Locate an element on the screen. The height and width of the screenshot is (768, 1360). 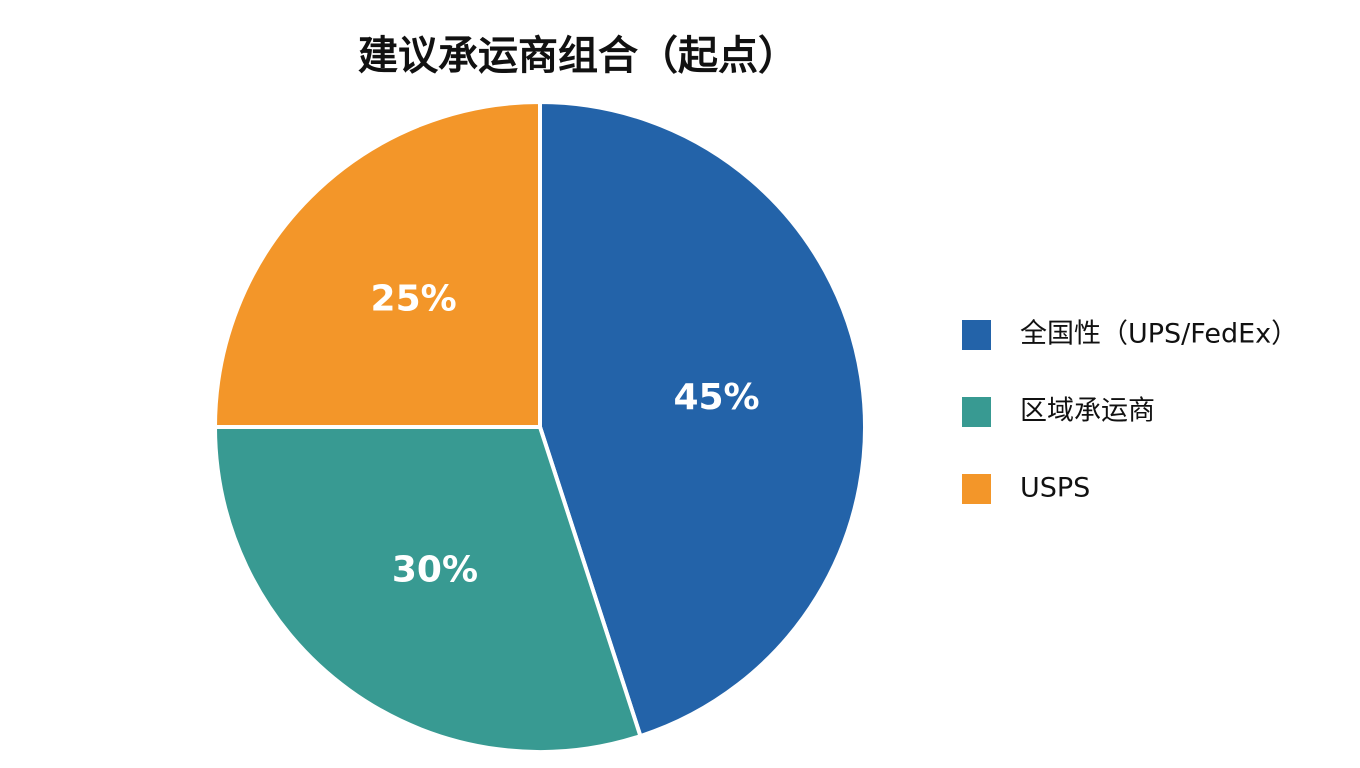
slice-label: 30% is located at coordinates (435, 570).